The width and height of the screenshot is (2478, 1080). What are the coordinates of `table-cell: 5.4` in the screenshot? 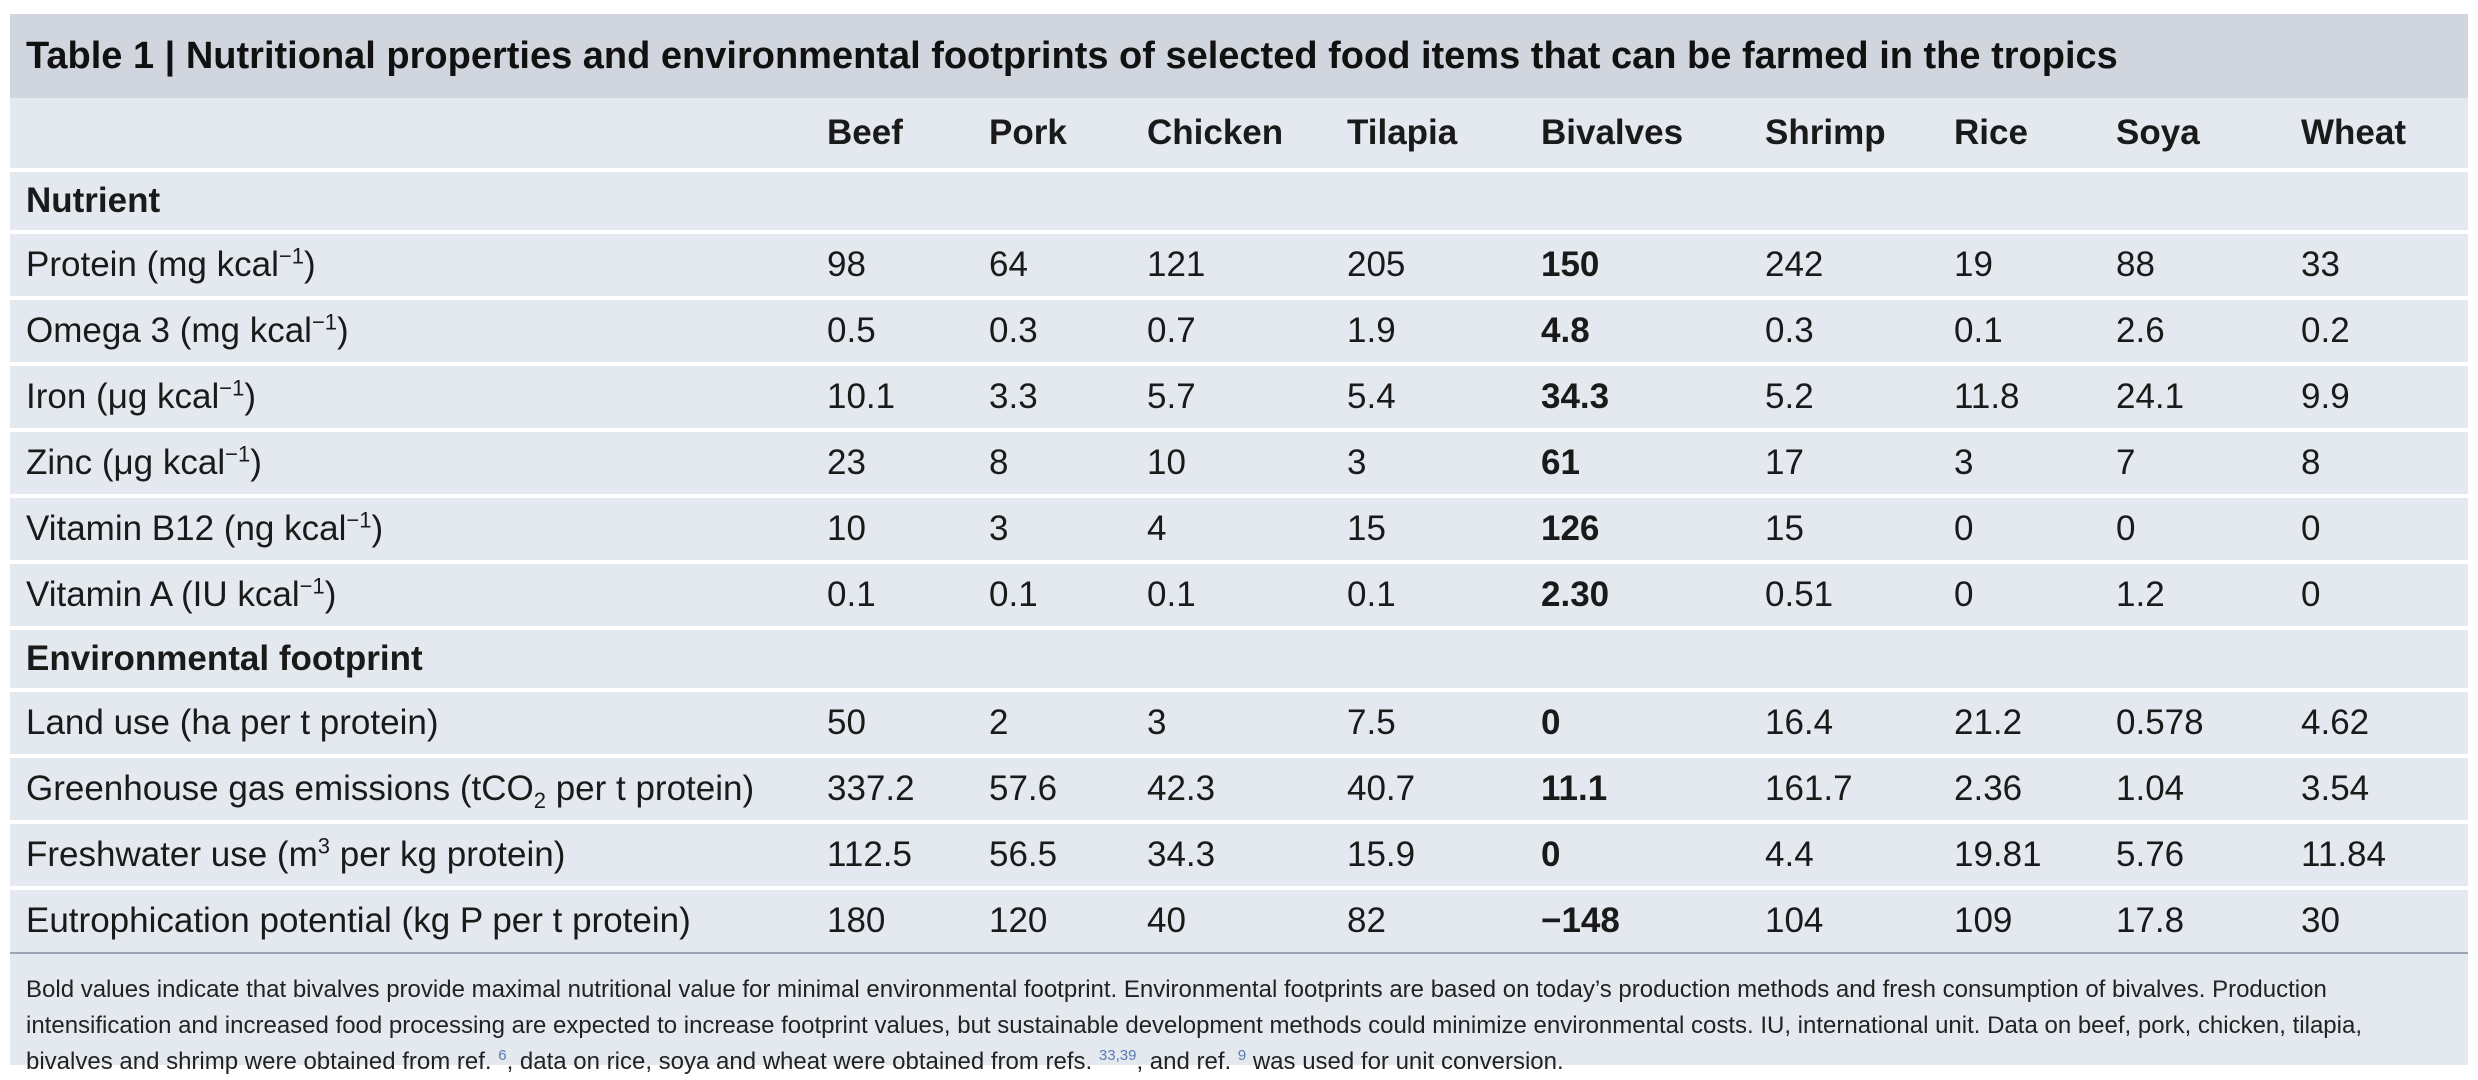 It's located at (1444, 396).